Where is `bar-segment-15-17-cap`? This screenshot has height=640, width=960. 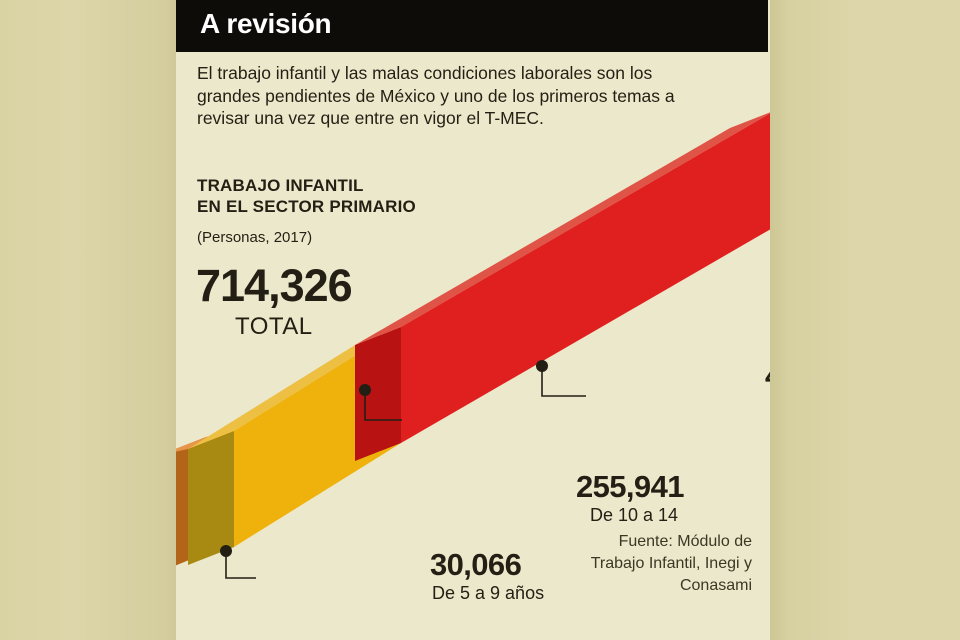
bar-segment-15-17-cap is located at coordinates (378, 394).